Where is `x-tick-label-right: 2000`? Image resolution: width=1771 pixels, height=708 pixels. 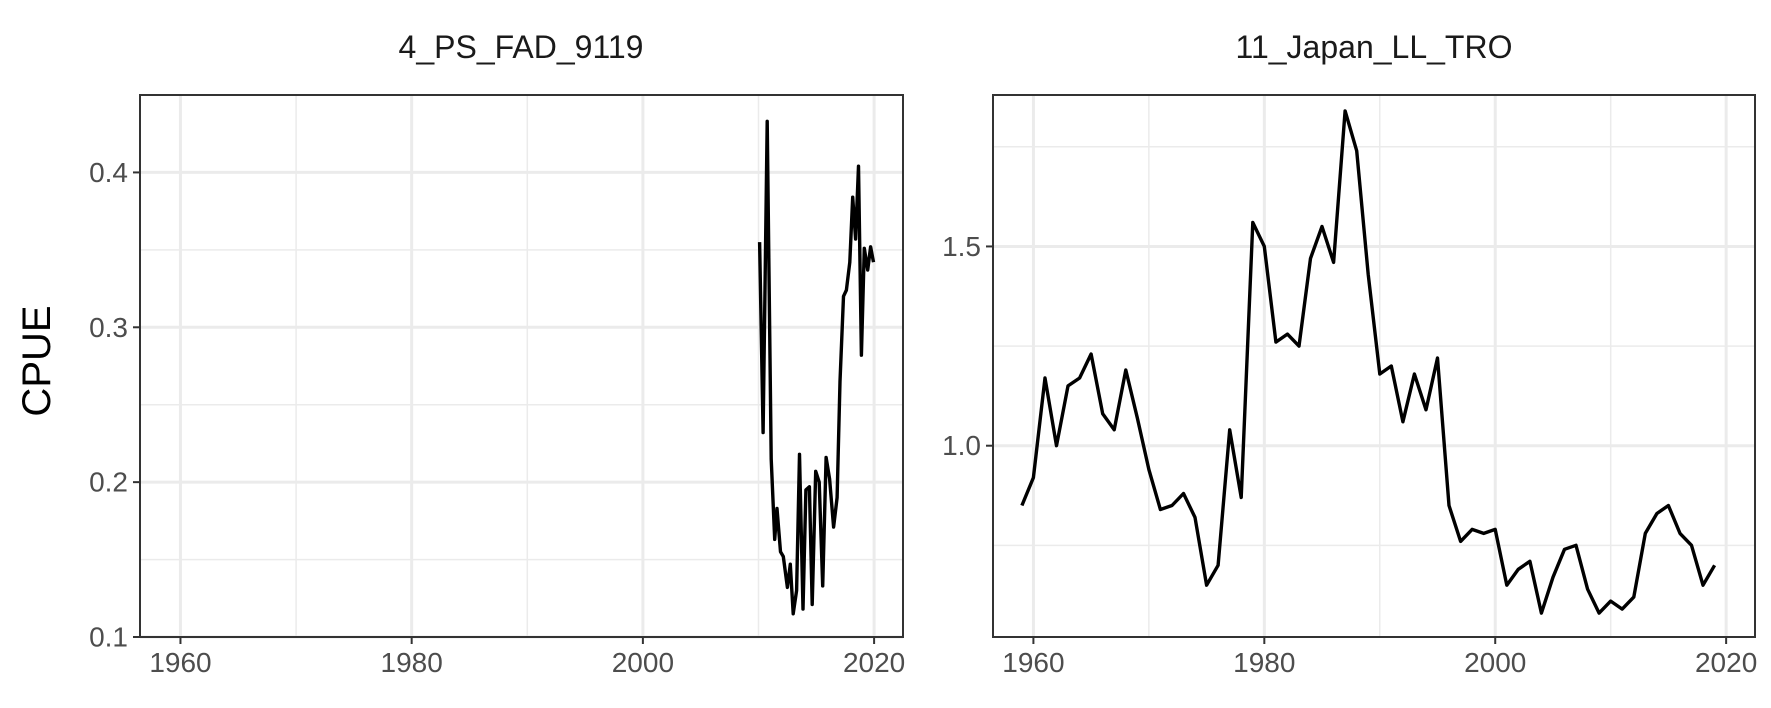
x-tick-label-right: 2000 is located at coordinates (1495, 662).